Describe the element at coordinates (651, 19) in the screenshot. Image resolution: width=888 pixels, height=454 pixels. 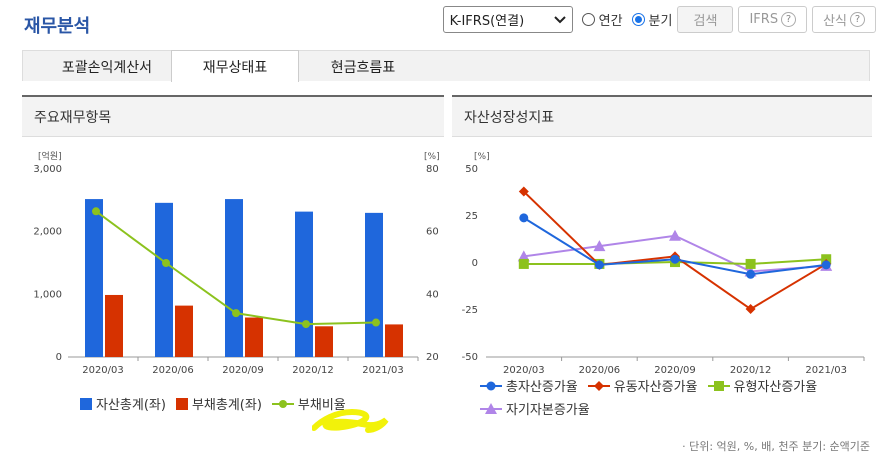
I see `radio-quarter: 분기` at that location.